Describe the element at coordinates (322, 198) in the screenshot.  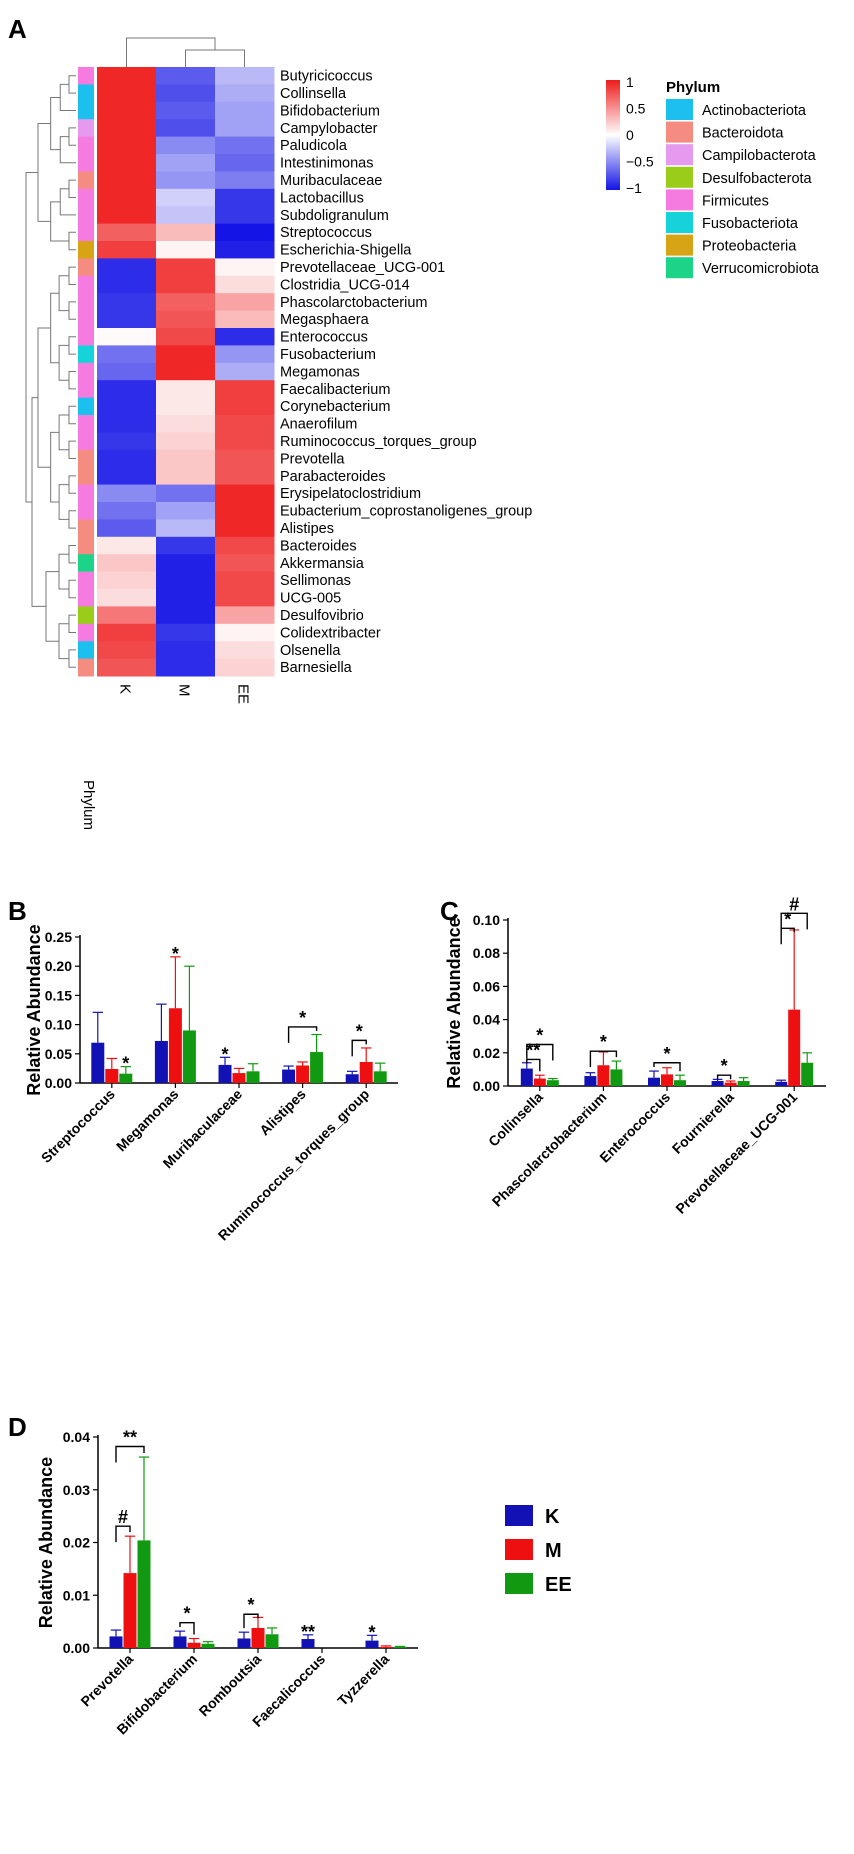
I see `heatmap-row-label: Lactobacillus` at that location.